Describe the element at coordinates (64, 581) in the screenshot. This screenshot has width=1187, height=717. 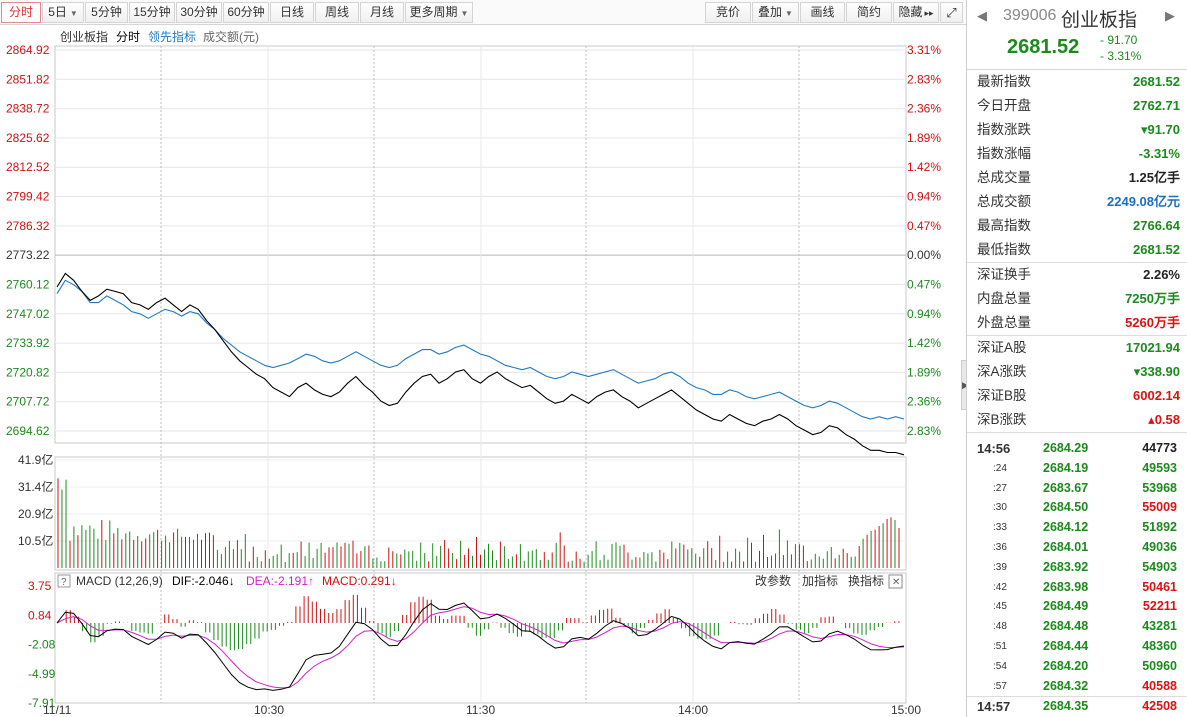
I see `macd-help-icon` at that location.